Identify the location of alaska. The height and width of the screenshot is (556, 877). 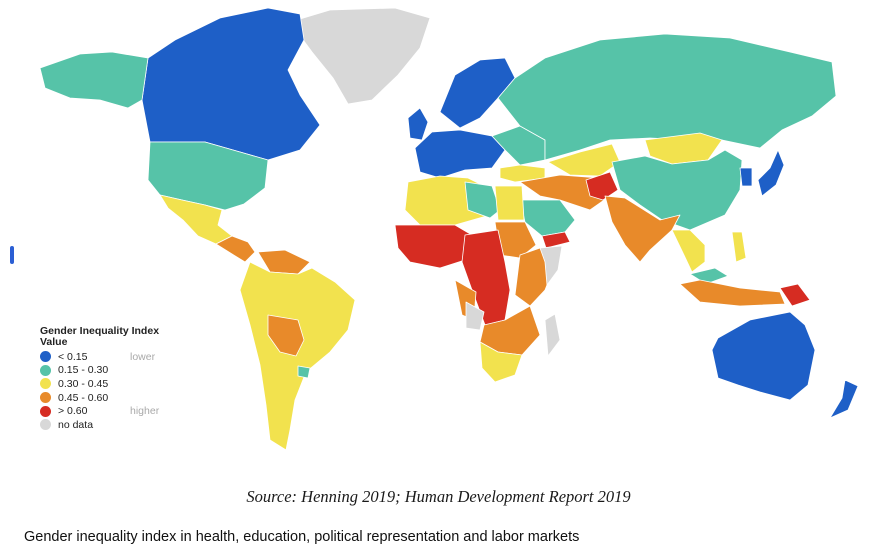
(94, 80).